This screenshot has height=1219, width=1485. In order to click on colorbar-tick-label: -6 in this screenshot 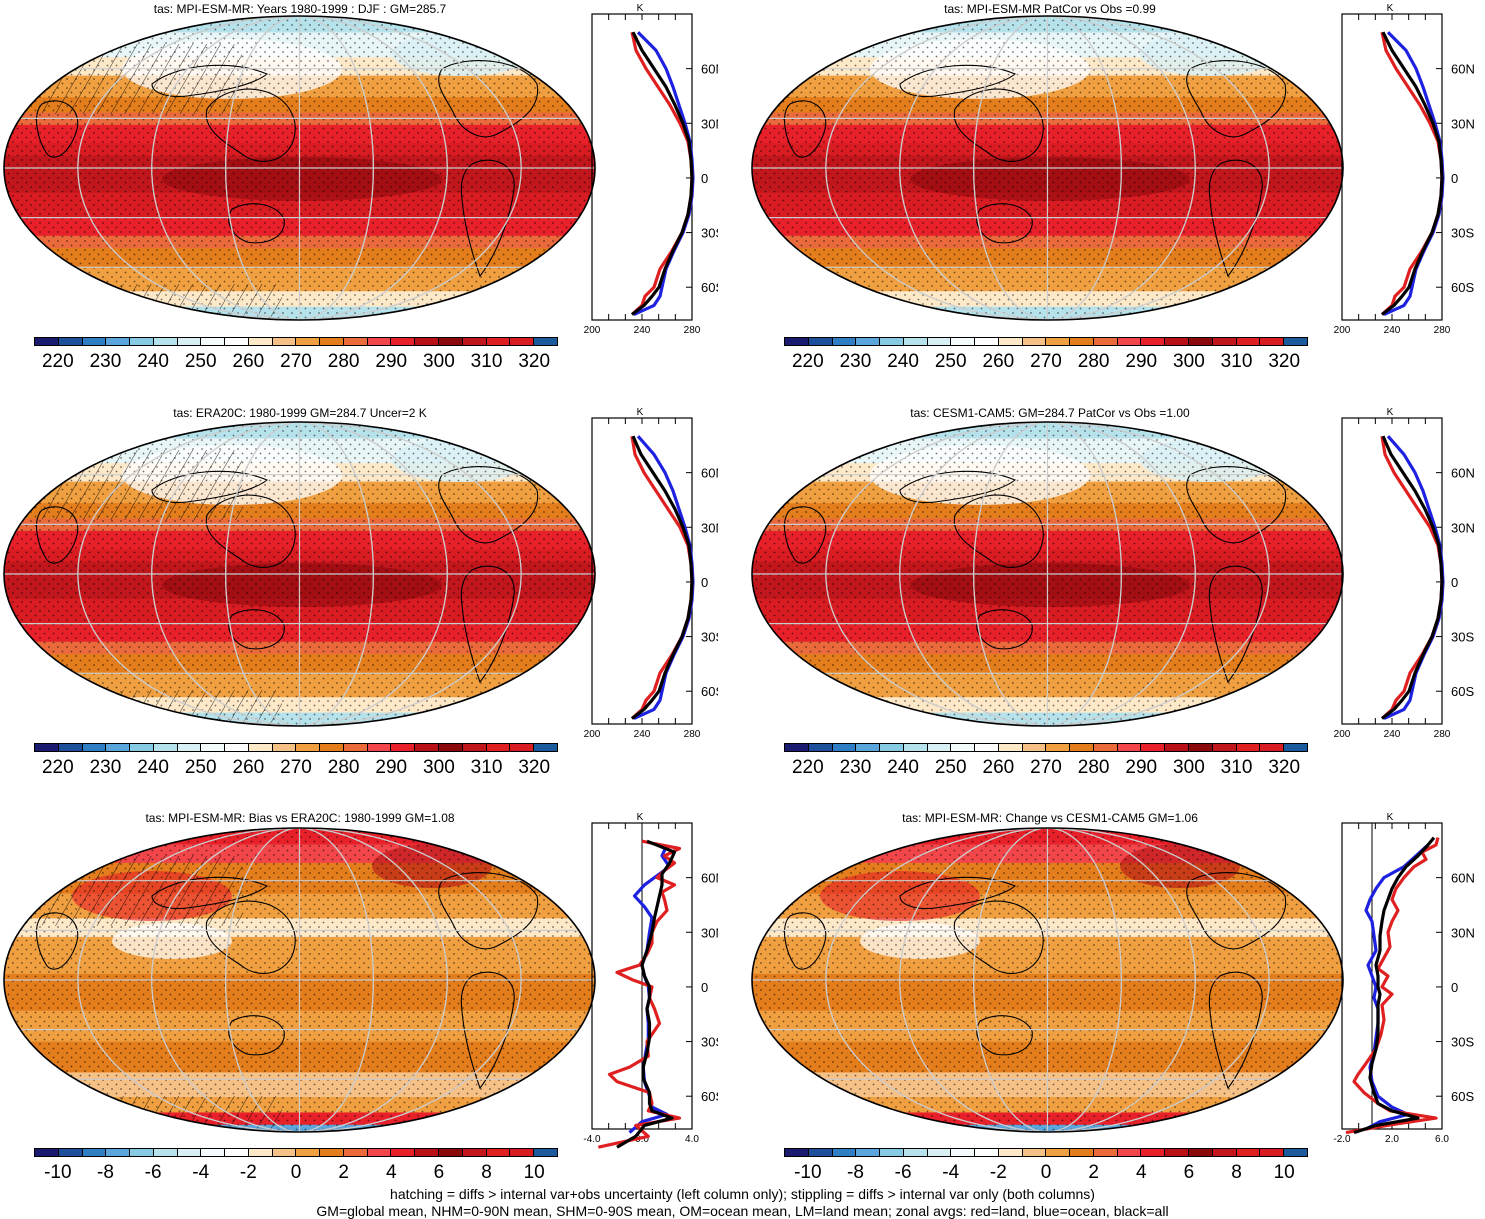, I will do `click(903, 1173)`.